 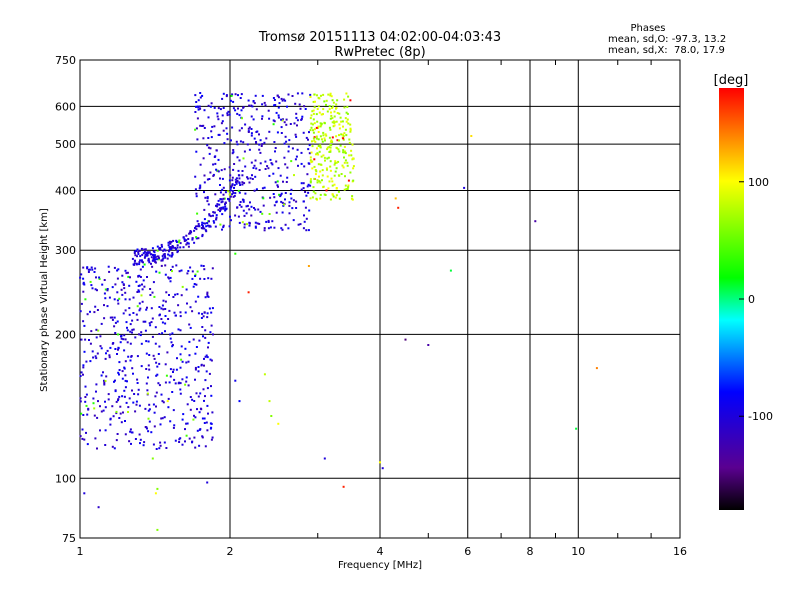 I want to click on colorbar-tick-label: -100, so click(x=760, y=416).